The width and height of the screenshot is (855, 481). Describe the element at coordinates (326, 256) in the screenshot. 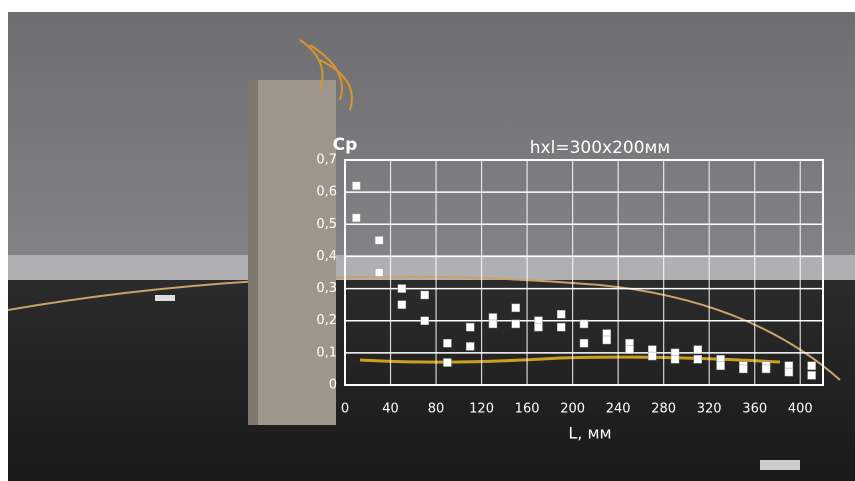

I see `y-tick-label: 0,4` at that location.